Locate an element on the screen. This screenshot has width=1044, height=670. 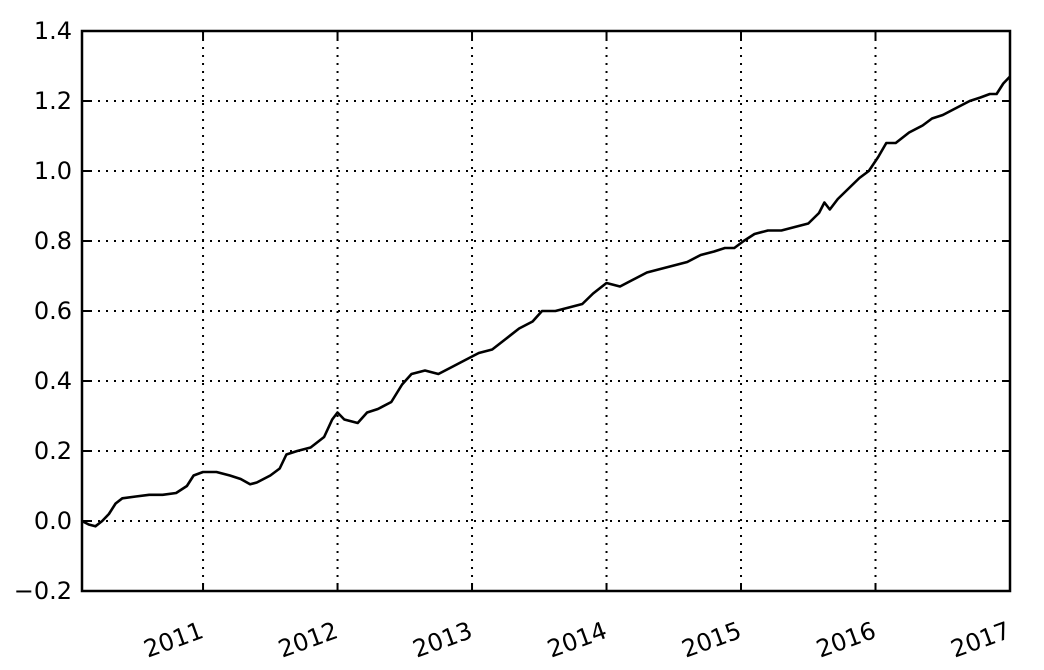
y-tick-label: 0.2 is located at coordinates (53, 451).